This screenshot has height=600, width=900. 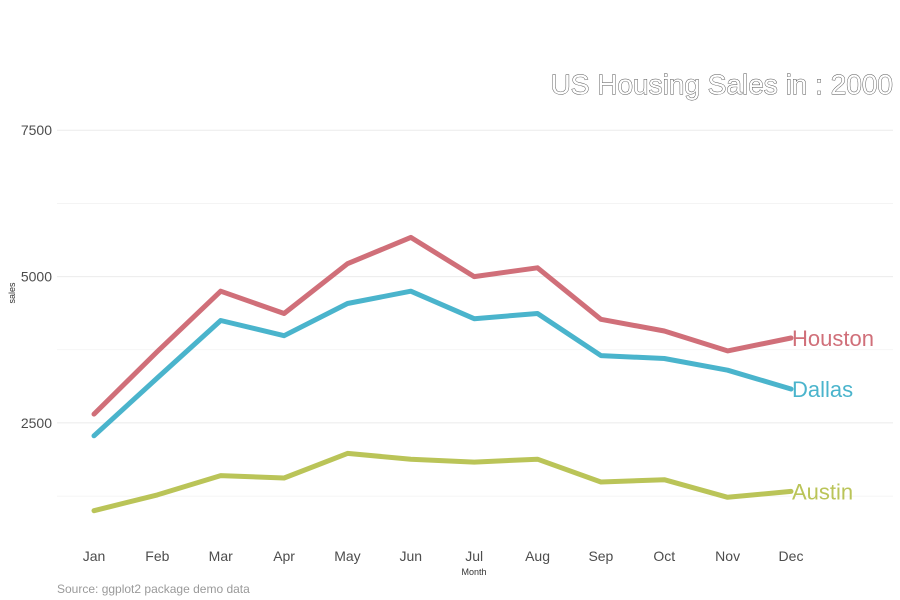 What do you see at coordinates (727, 556) in the screenshot?
I see `x-tick-label: Nov` at bounding box center [727, 556].